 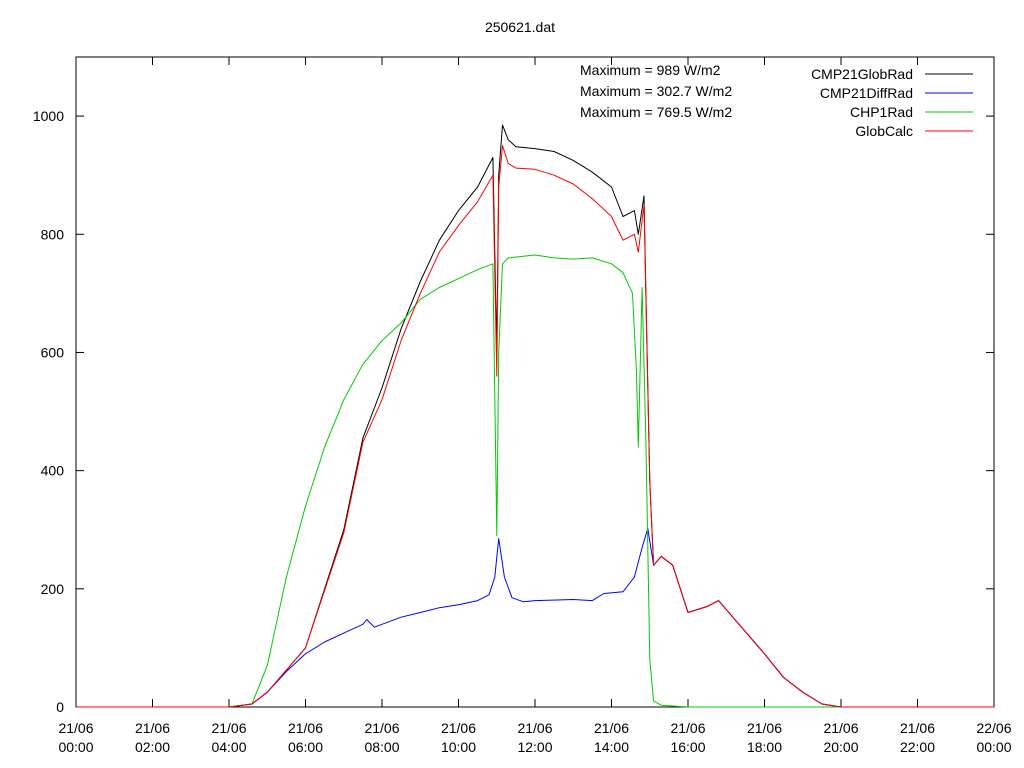 What do you see at coordinates (458, 747) in the screenshot?
I see `x-tick-time-label: 10:00` at bounding box center [458, 747].